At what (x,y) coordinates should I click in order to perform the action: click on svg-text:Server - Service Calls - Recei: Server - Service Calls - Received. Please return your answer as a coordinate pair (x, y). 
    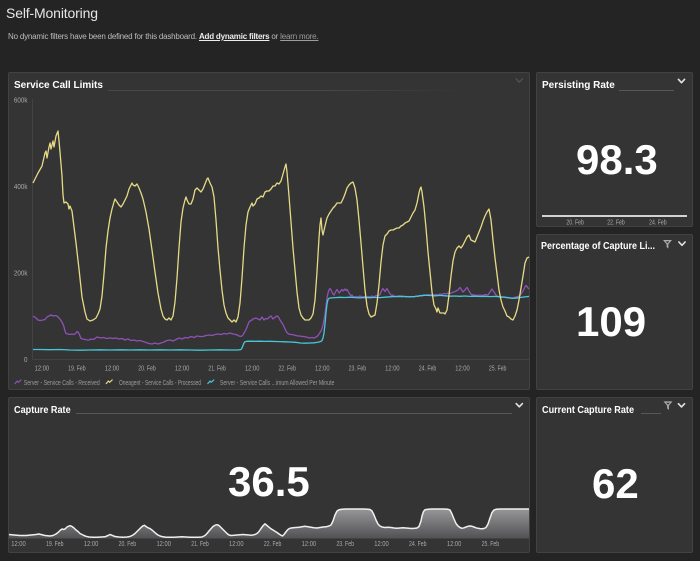
    Looking at the image, I should click on (62, 383).